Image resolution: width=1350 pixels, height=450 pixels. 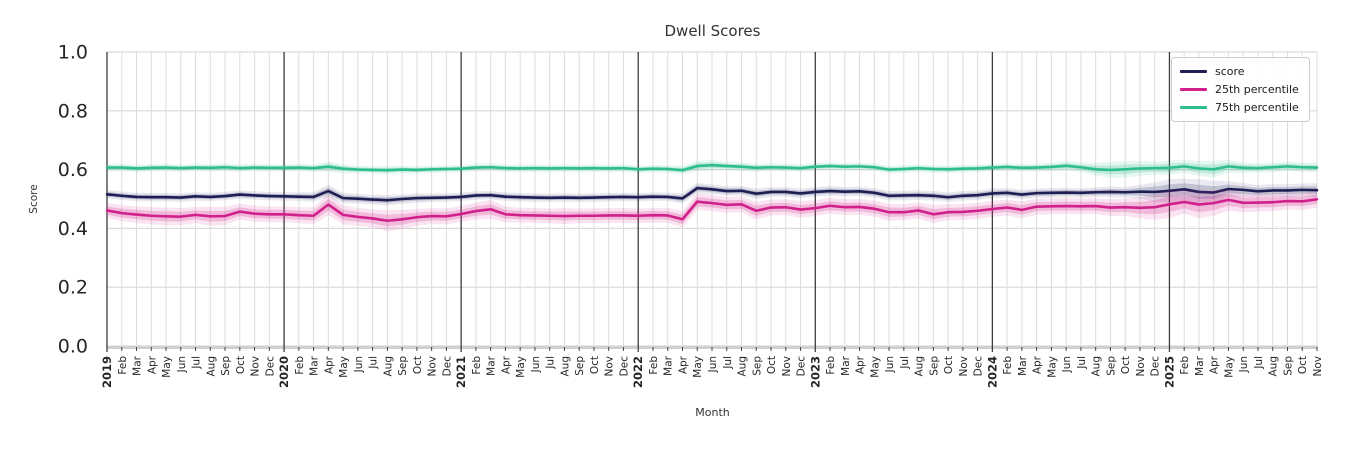 I want to click on y-tick-label: 1.0, so click(x=73, y=53).